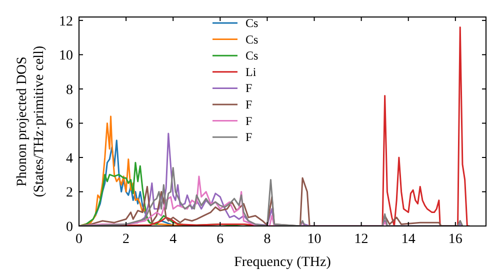 The height and width of the screenshot is (280, 500). What do you see at coordinates (408, 239) in the screenshot?
I see `x-tick-label: 14` at bounding box center [408, 239].